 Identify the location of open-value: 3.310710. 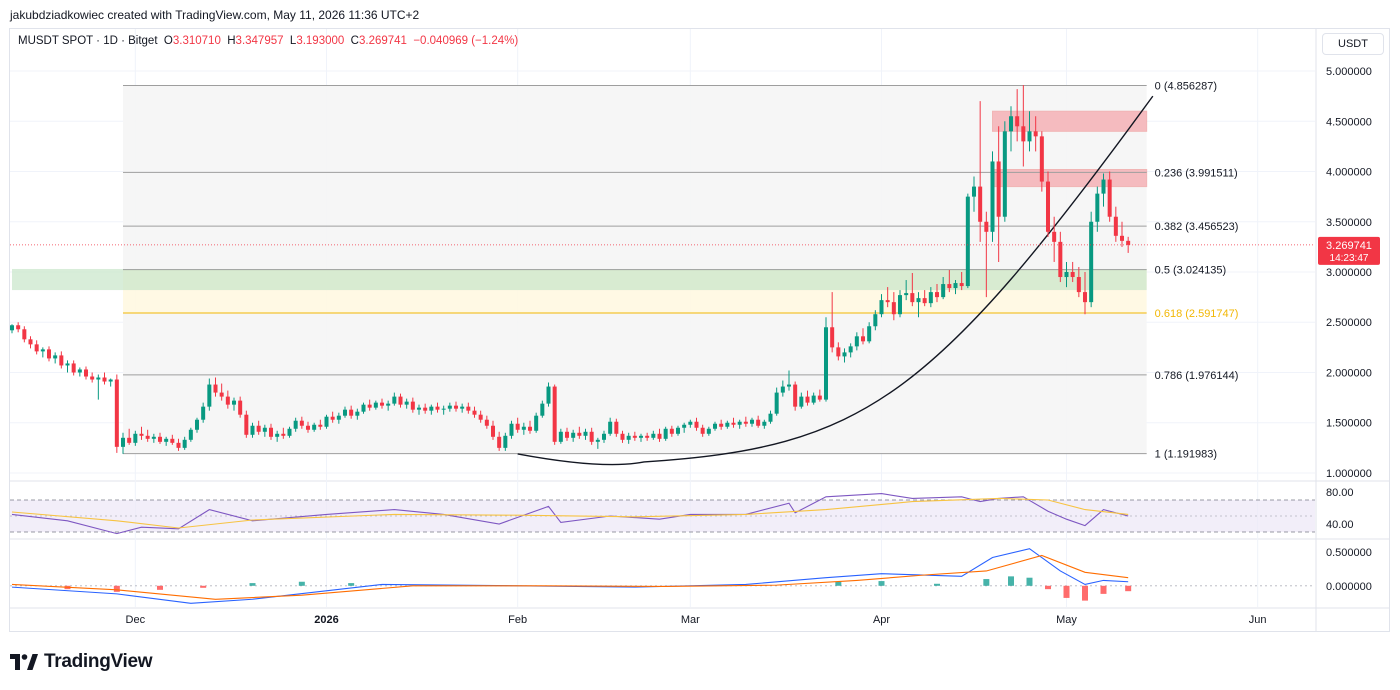
(196, 41).